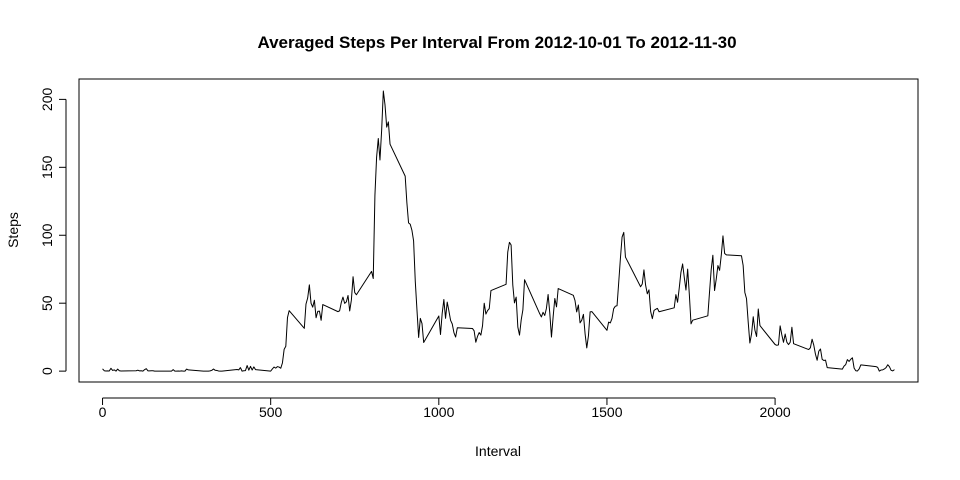 This screenshot has width=960, height=480. Describe the element at coordinates (47, 303) in the screenshot. I see `y-tick-label: 50` at that location.